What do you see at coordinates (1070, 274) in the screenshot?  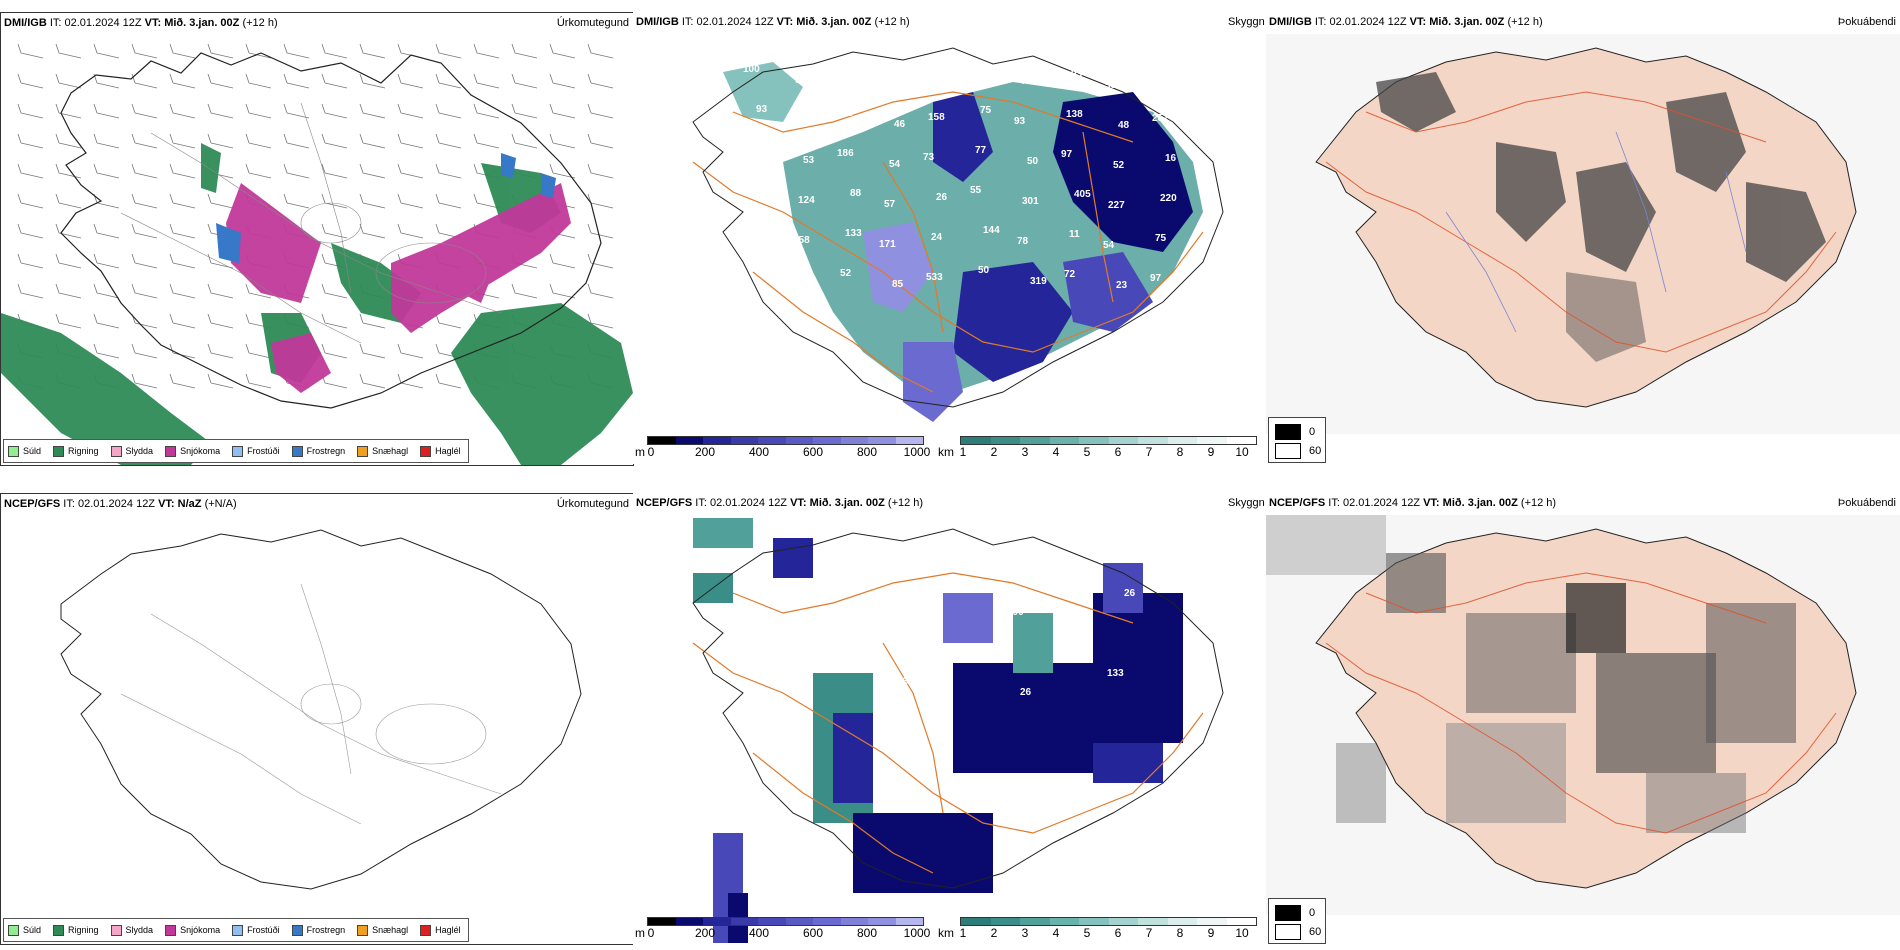 I see `cloud-base-value: 72` at bounding box center [1070, 274].